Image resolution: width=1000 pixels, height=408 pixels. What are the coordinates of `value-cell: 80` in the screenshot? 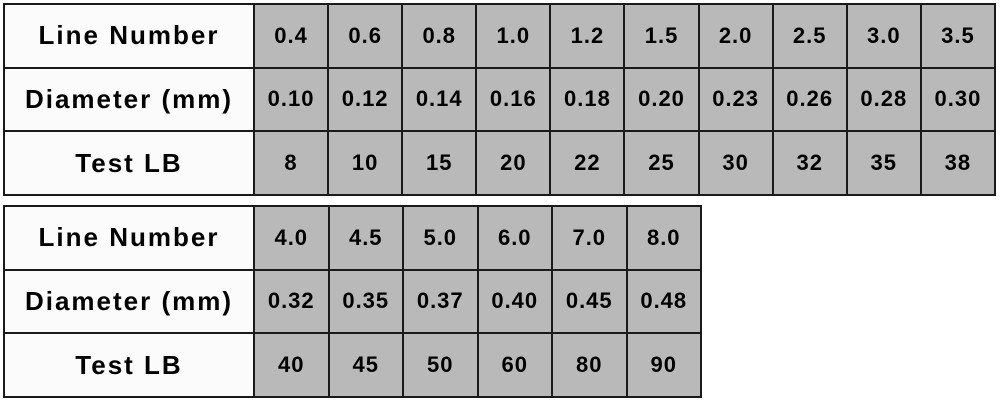 It's located at (589, 365).